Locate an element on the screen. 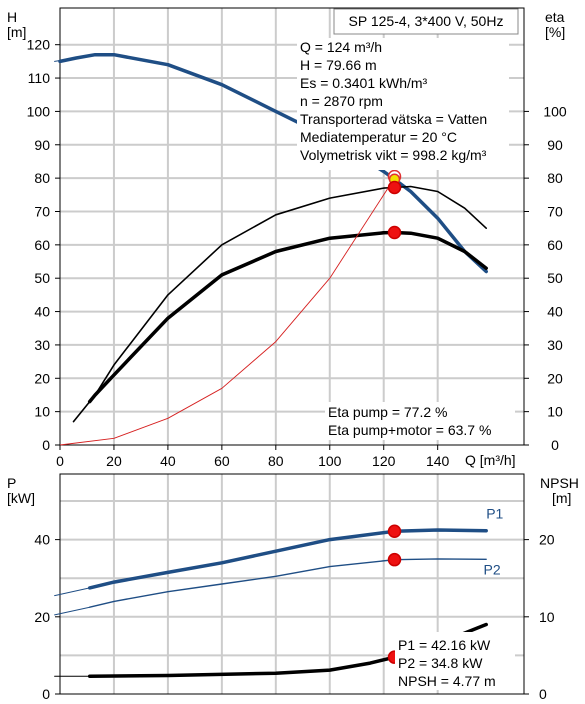 The width and height of the screenshot is (585, 704). series-P2-ext is located at coordinates (72, 611).